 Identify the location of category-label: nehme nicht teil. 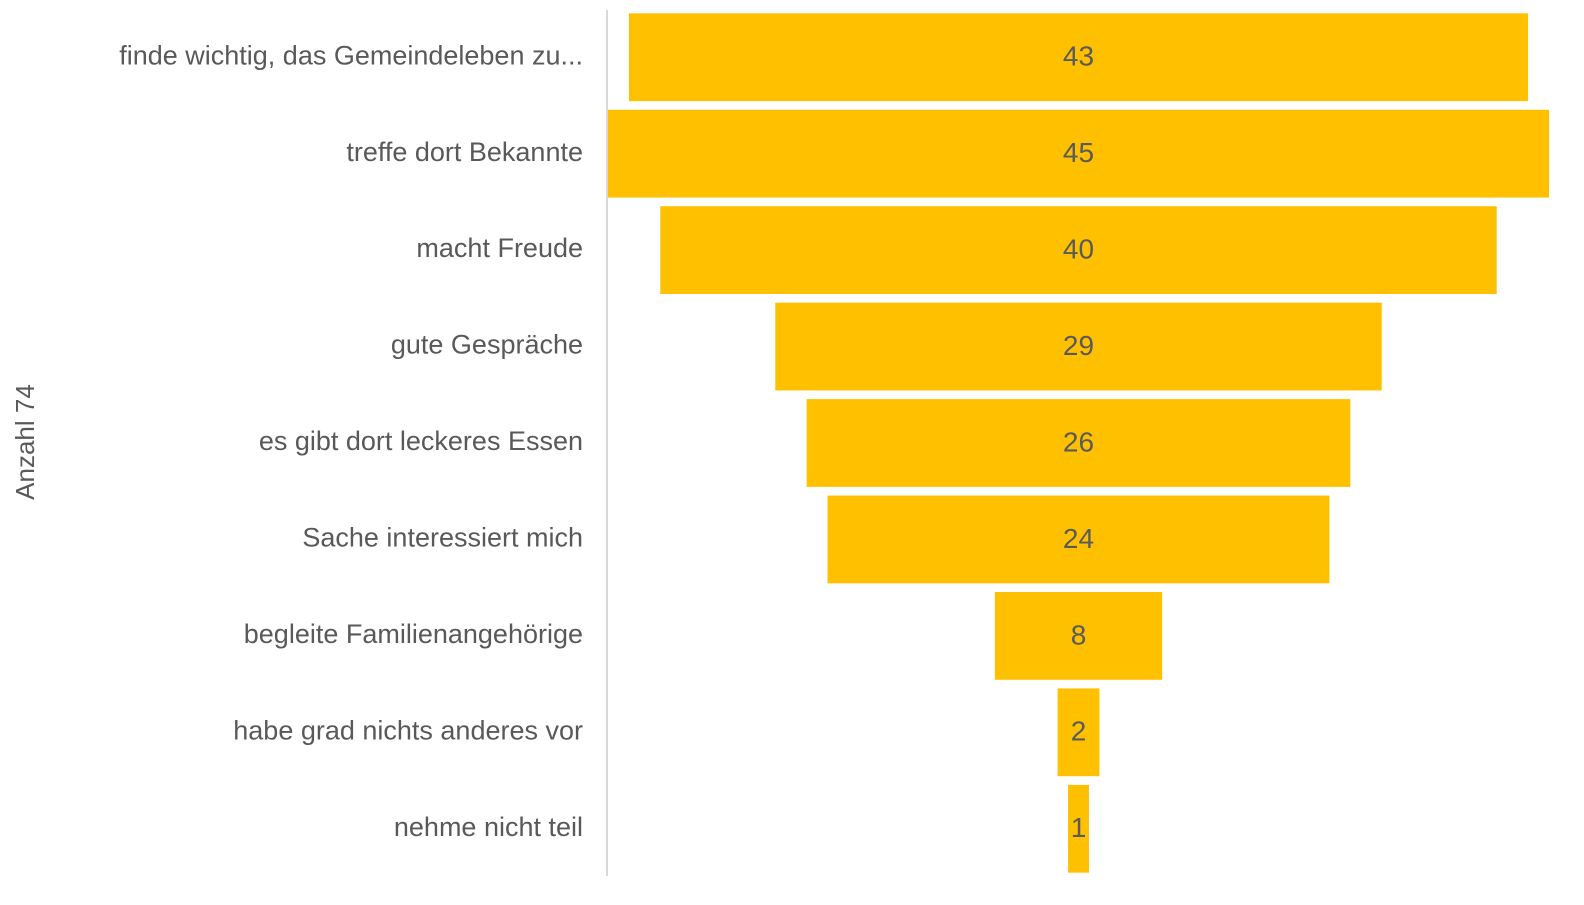
(488, 827).